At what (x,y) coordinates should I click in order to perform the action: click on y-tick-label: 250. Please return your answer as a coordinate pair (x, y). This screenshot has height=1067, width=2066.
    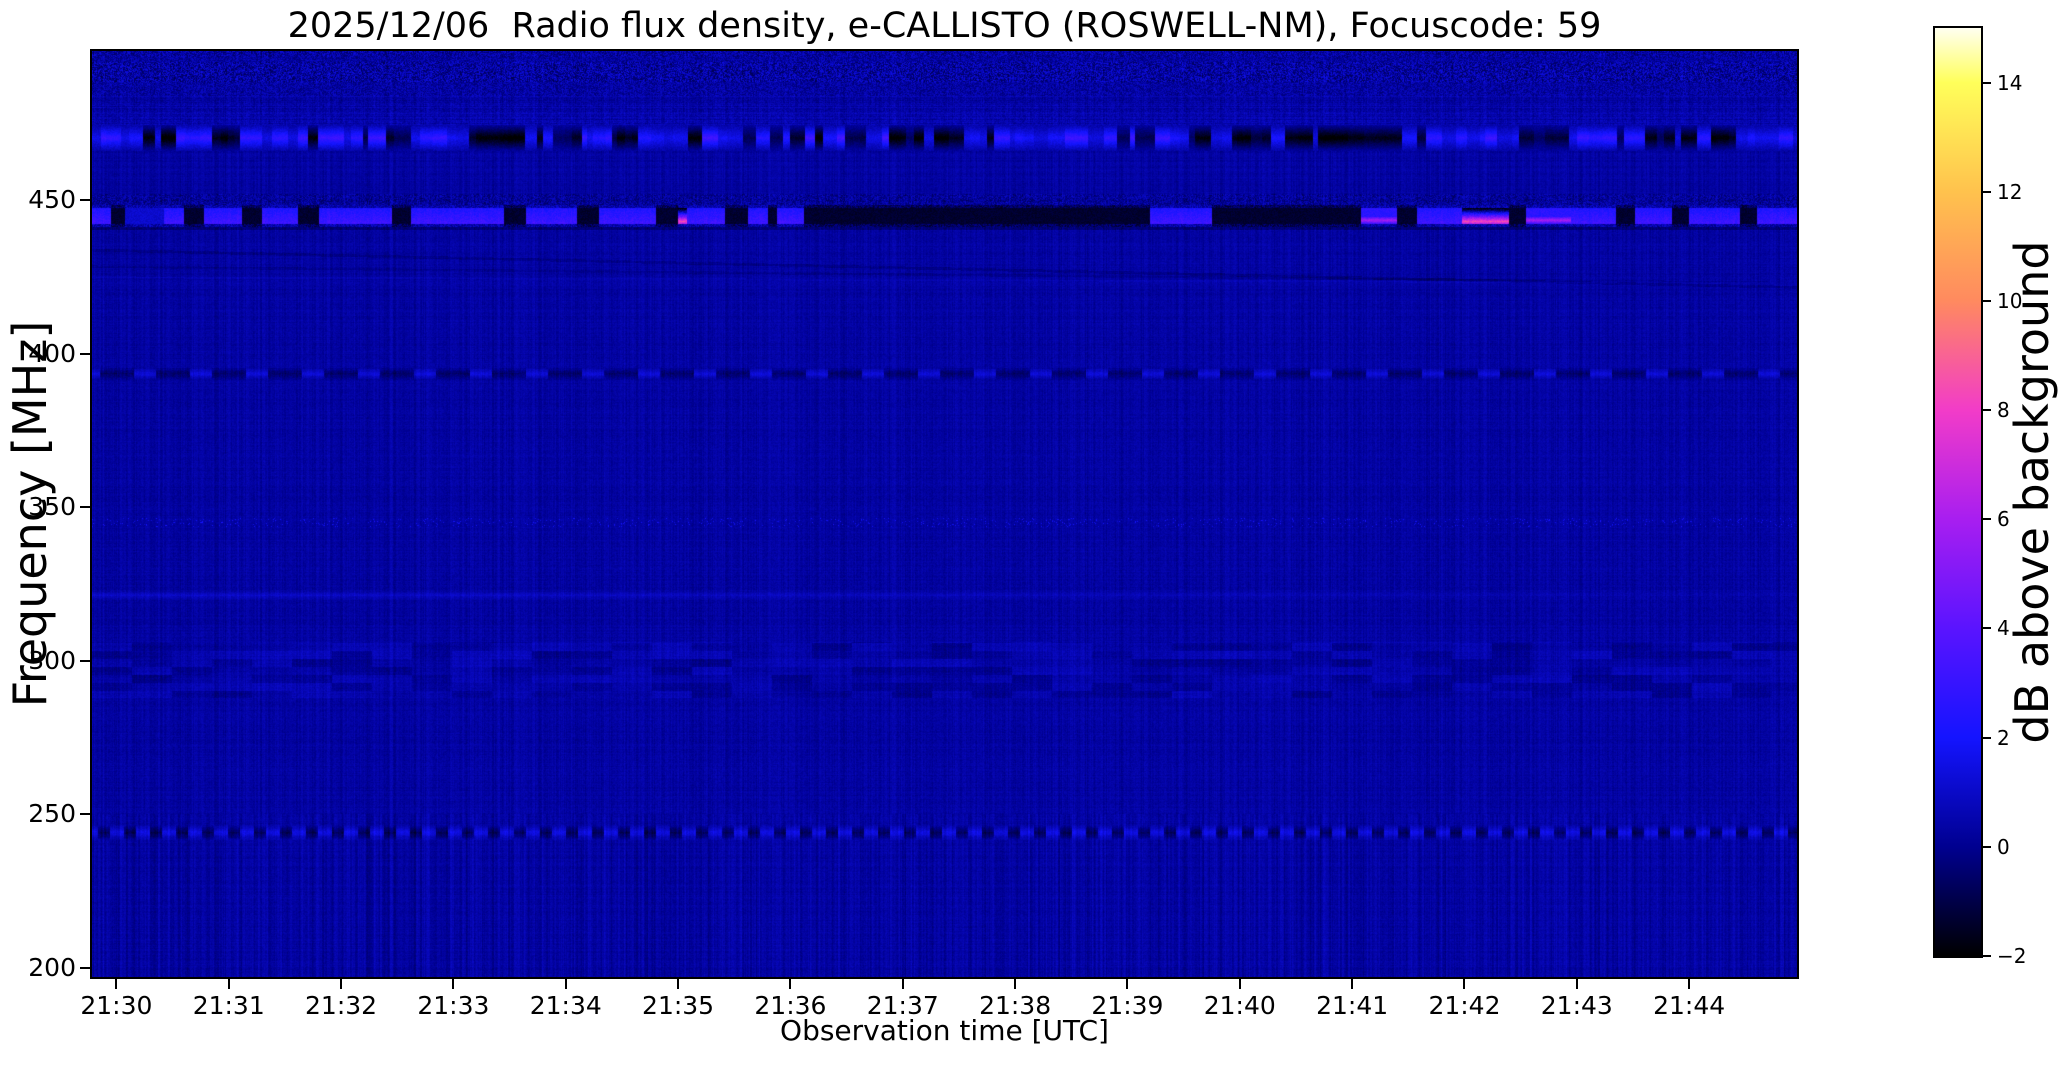
    Looking at the image, I should click on (52, 814).